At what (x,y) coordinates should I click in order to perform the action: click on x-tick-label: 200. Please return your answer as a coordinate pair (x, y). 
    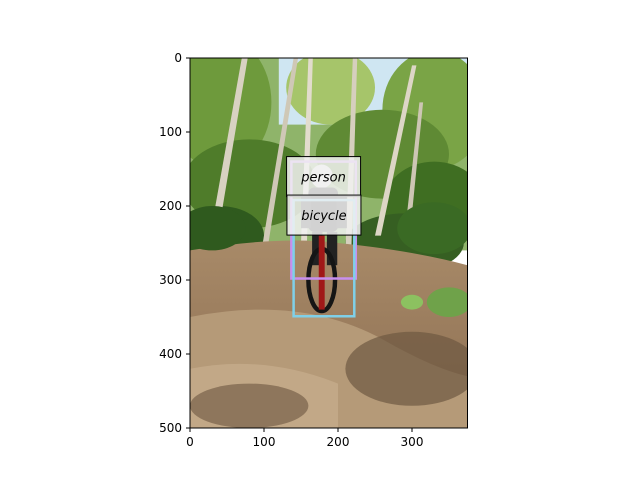
    Looking at the image, I should click on (338, 442).